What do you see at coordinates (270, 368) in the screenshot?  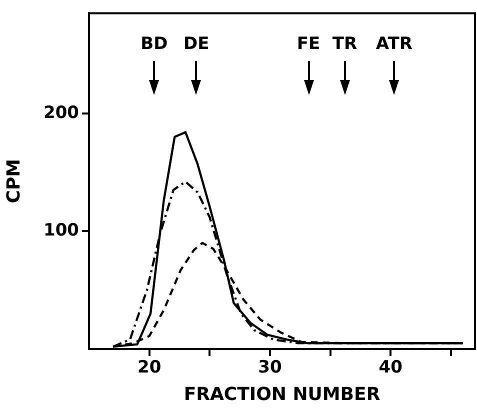 I see `x-tick-label: 30` at bounding box center [270, 368].